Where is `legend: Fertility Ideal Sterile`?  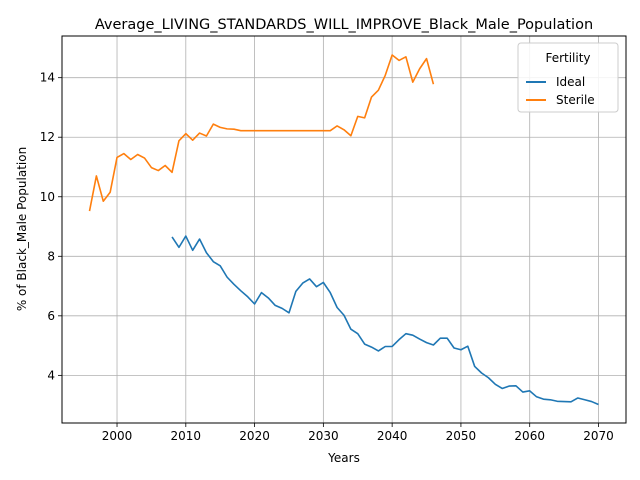
legend: Fertility Ideal Sterile is located at coordinates (568, 77).